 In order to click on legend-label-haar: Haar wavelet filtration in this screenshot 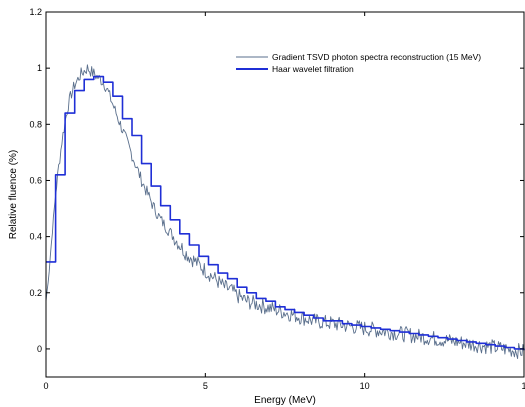, I will do `click(313, 69)`.